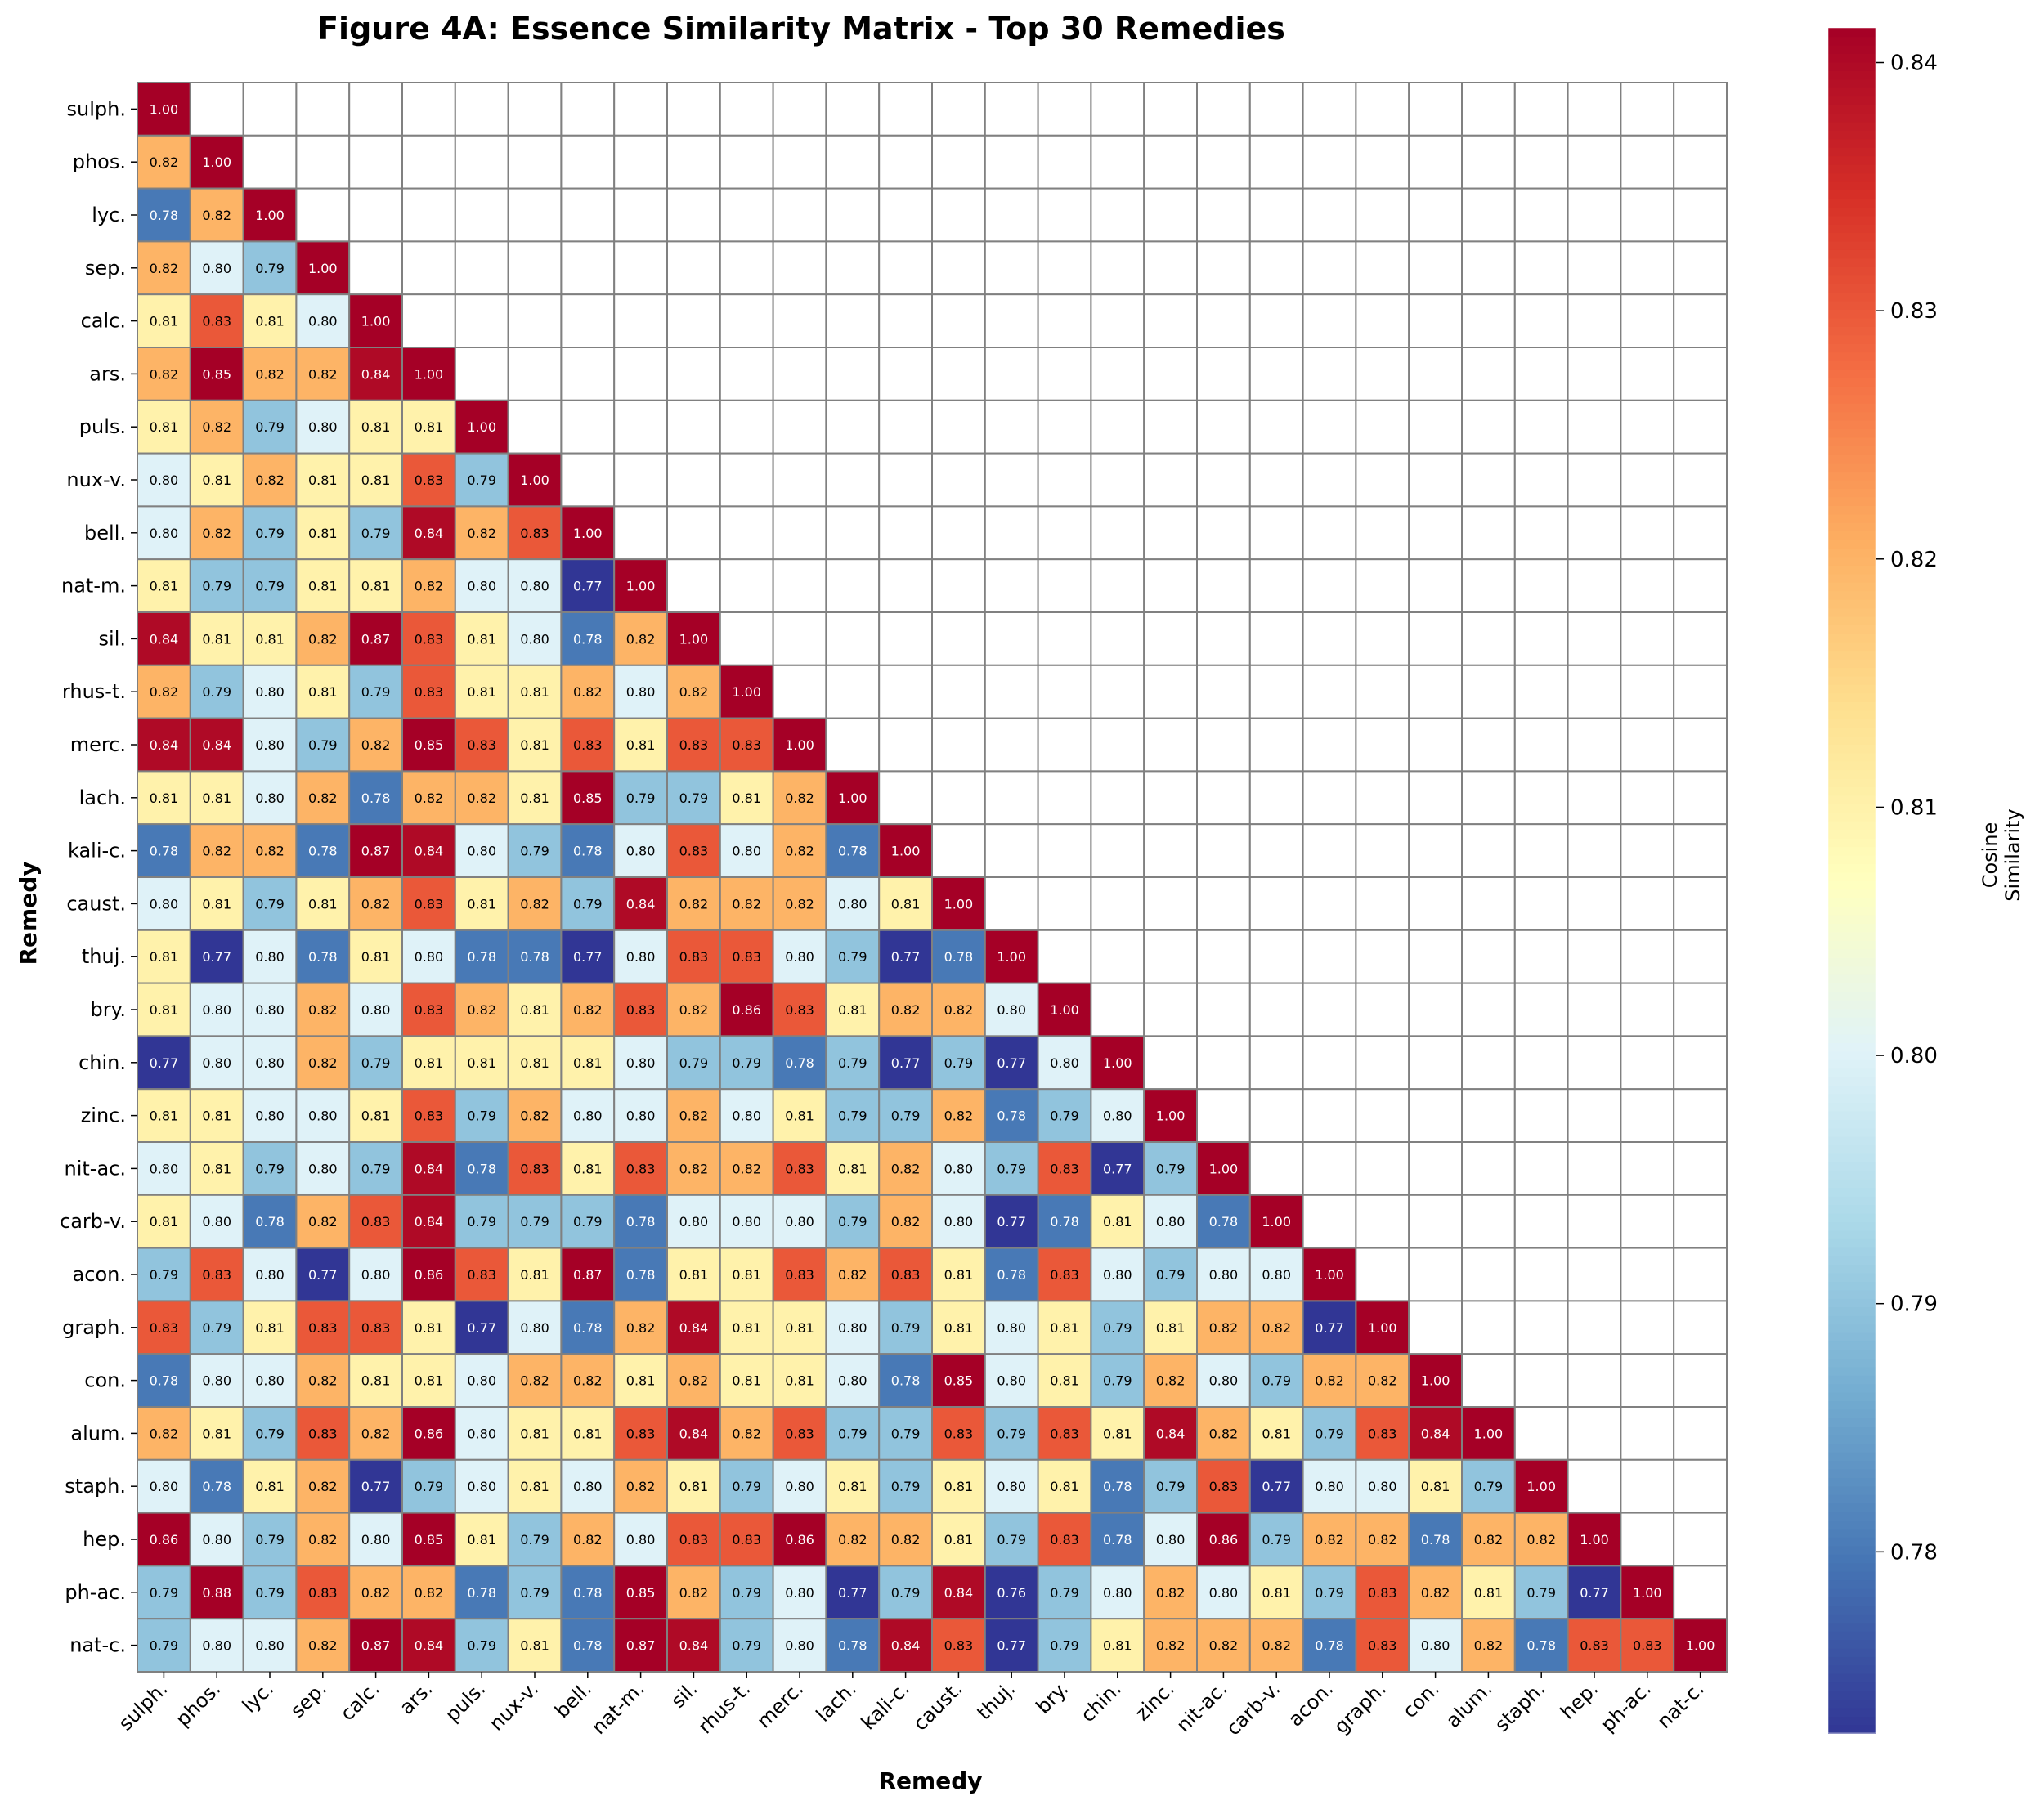 The height and width of the screenshot is (1805, 2044). Describe the element at coordinates (429, 745) in the screenshot. I see `cell-value-label: 0.85` at that location.